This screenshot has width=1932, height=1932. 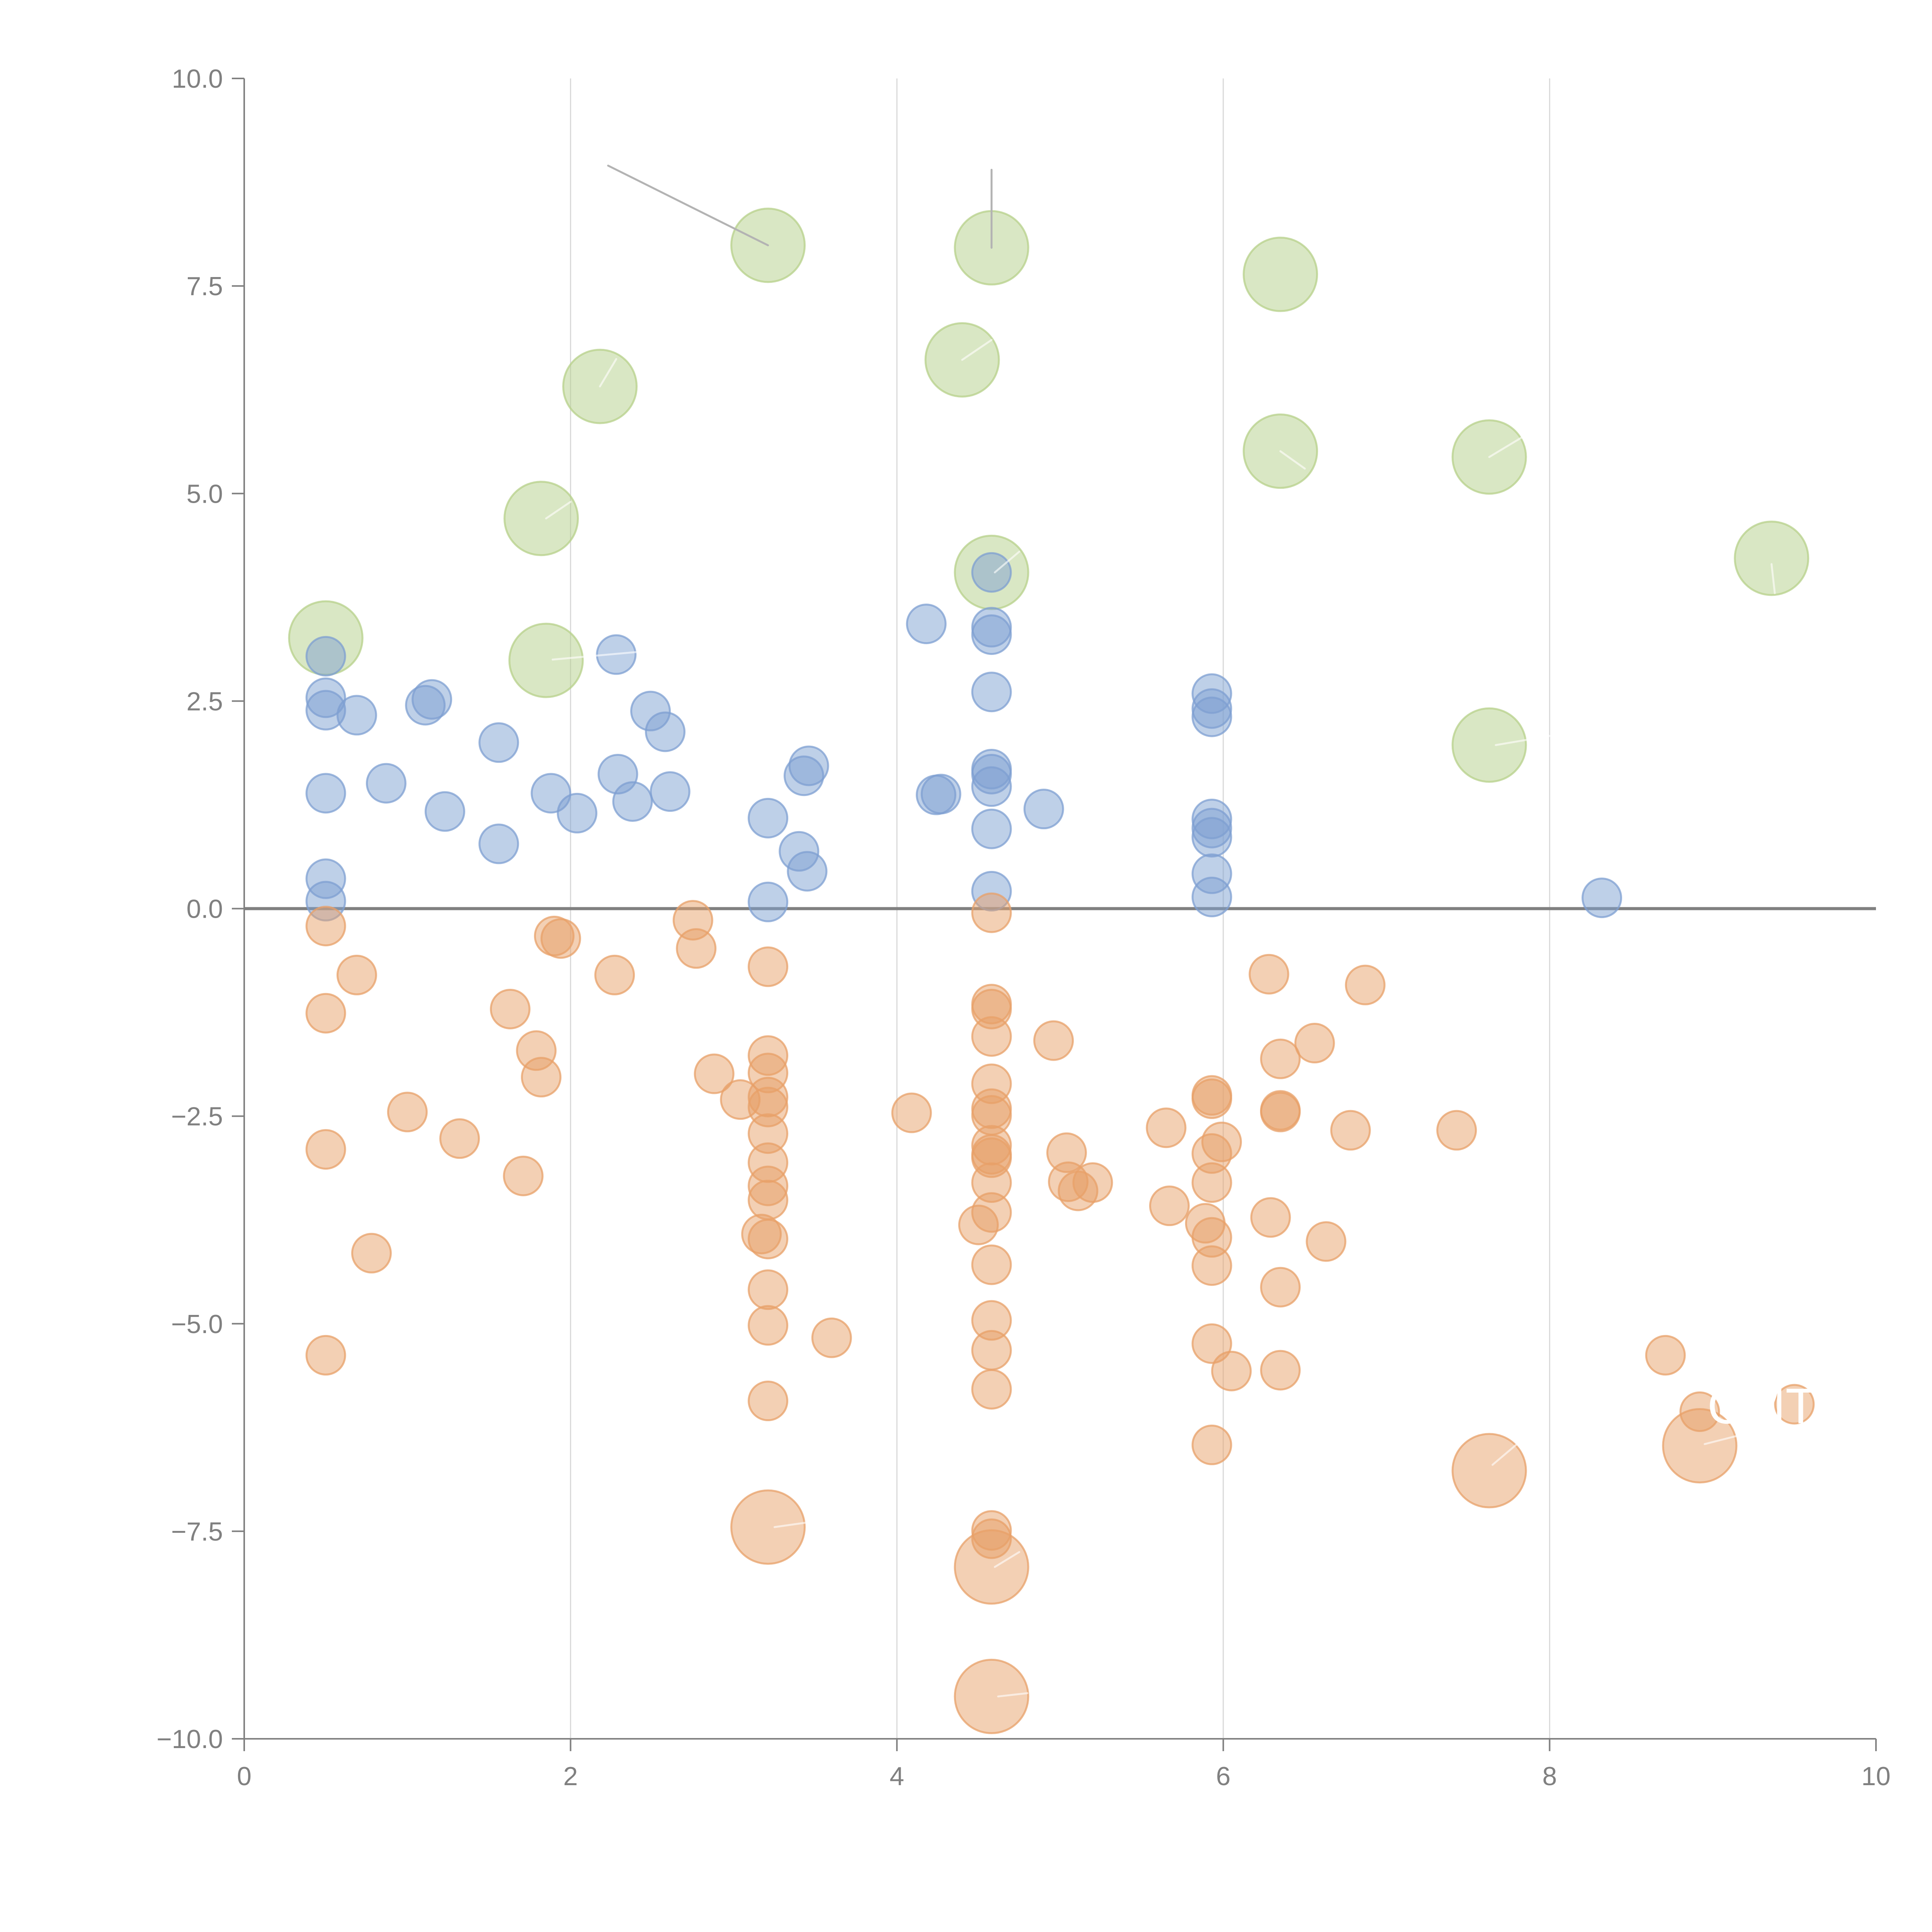 I want to click on annotations: CMT, so click(x=1762, y=1406).